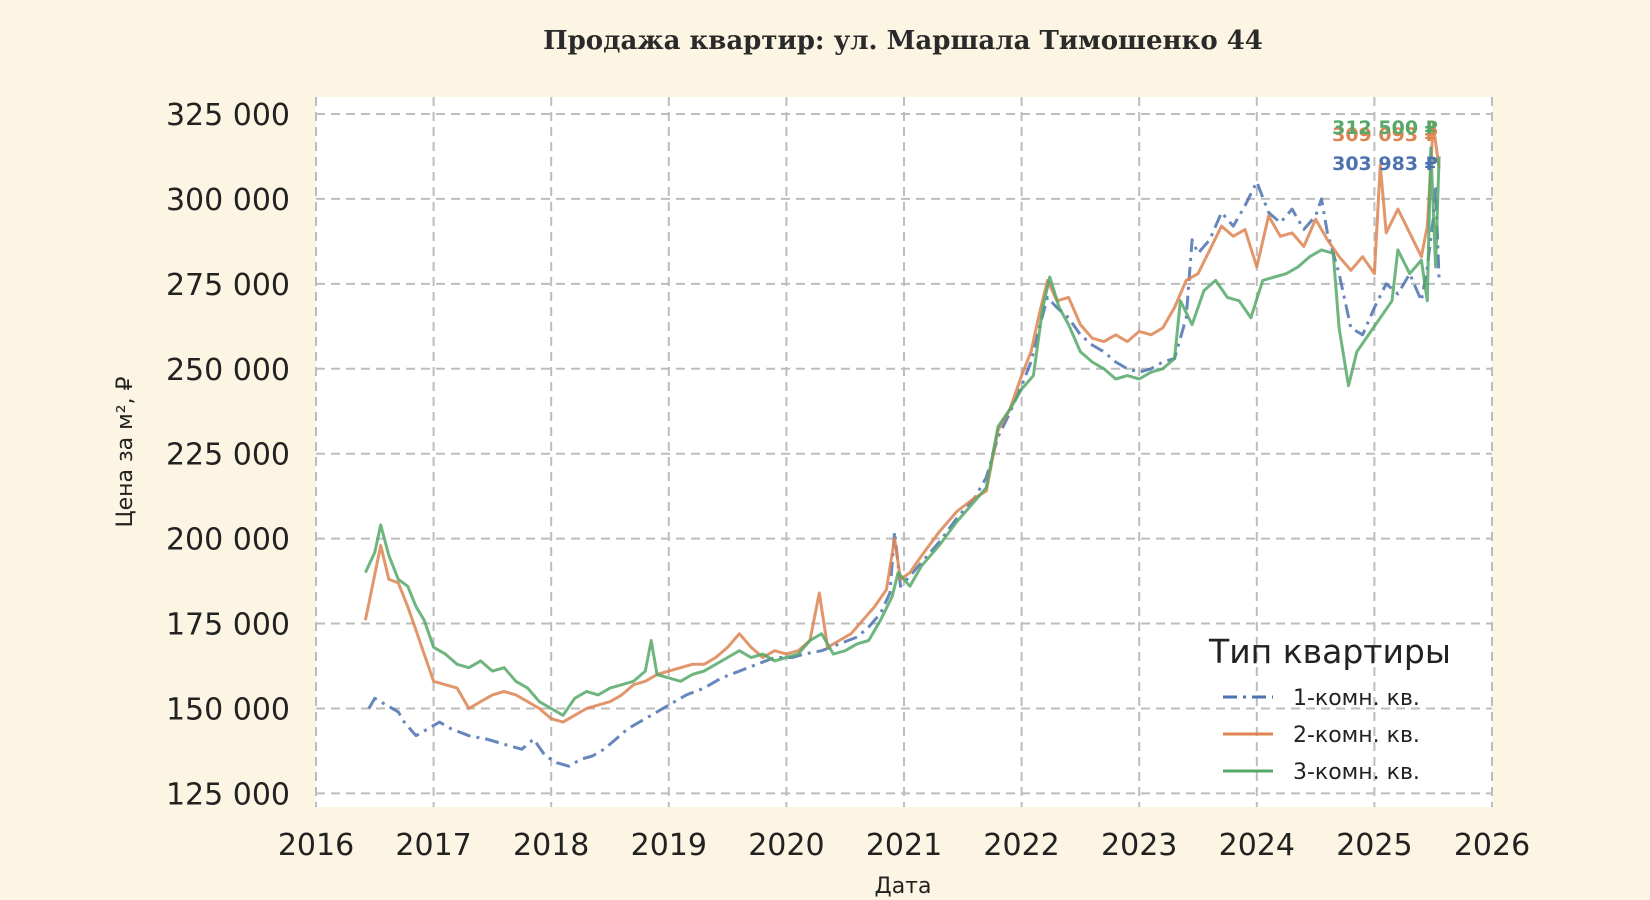 The height and width of the screenshot is (900, 1650). Describe the element at coordinates (228, 709) in the screenshot. I see `y-tick-label: 150 000` at that location.